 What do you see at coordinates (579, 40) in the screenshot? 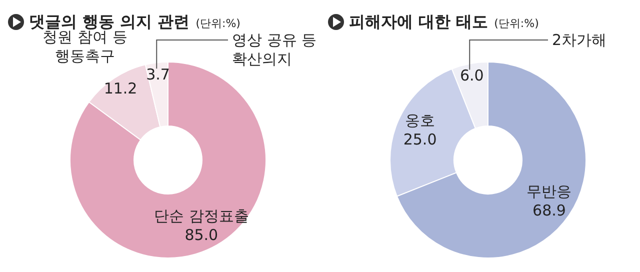
I see `slice-label: 2차가해` at bounding box center [579, 40].